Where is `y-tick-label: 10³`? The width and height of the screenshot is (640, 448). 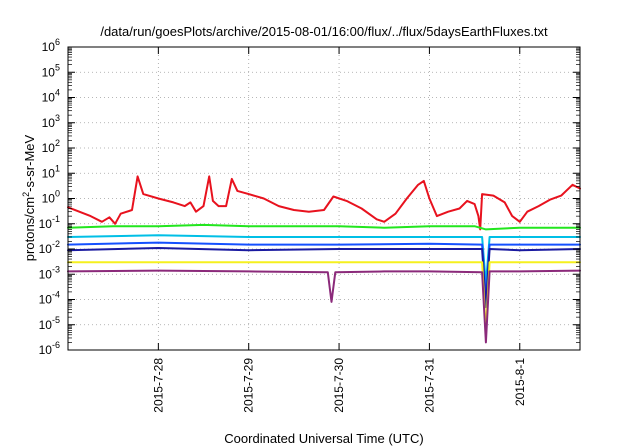
y-tick-label: 10³ is located at coordinates (51, 121).